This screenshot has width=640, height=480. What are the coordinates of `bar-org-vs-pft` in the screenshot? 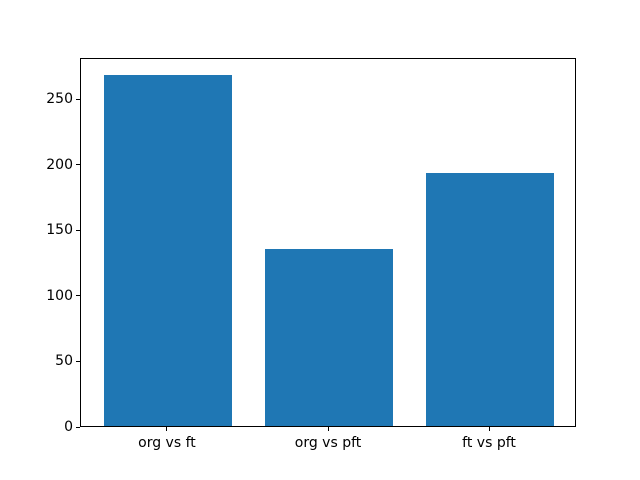 It's located at (329, 337).